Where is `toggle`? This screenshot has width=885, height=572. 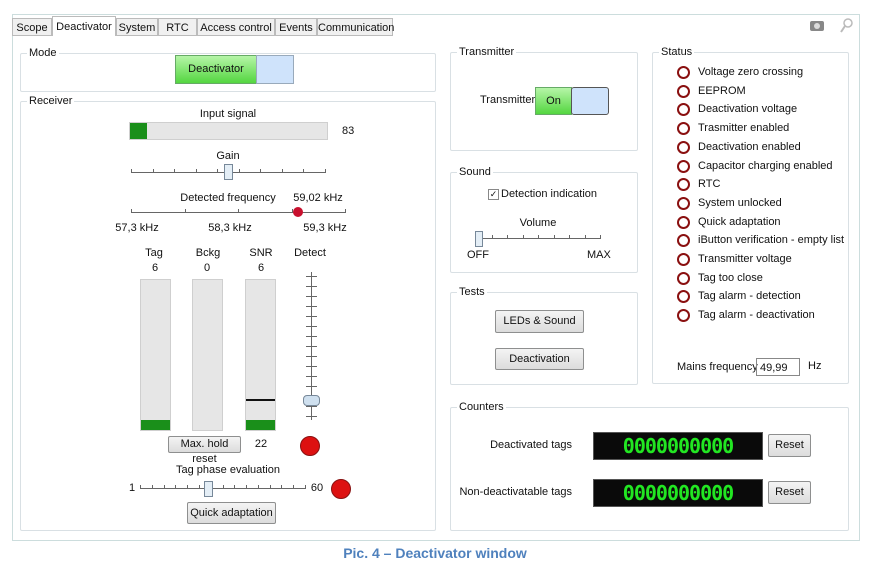 toggle is located at coordinates (590, 101).